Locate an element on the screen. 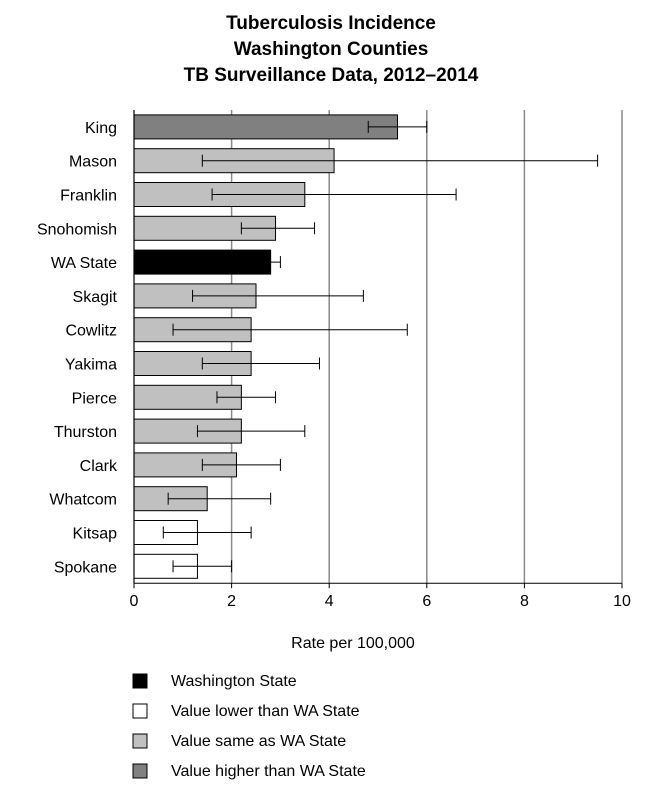 This screenshot has width=646, height=785. legend-item: Value same as WA State is located at coordinates (239, 741).